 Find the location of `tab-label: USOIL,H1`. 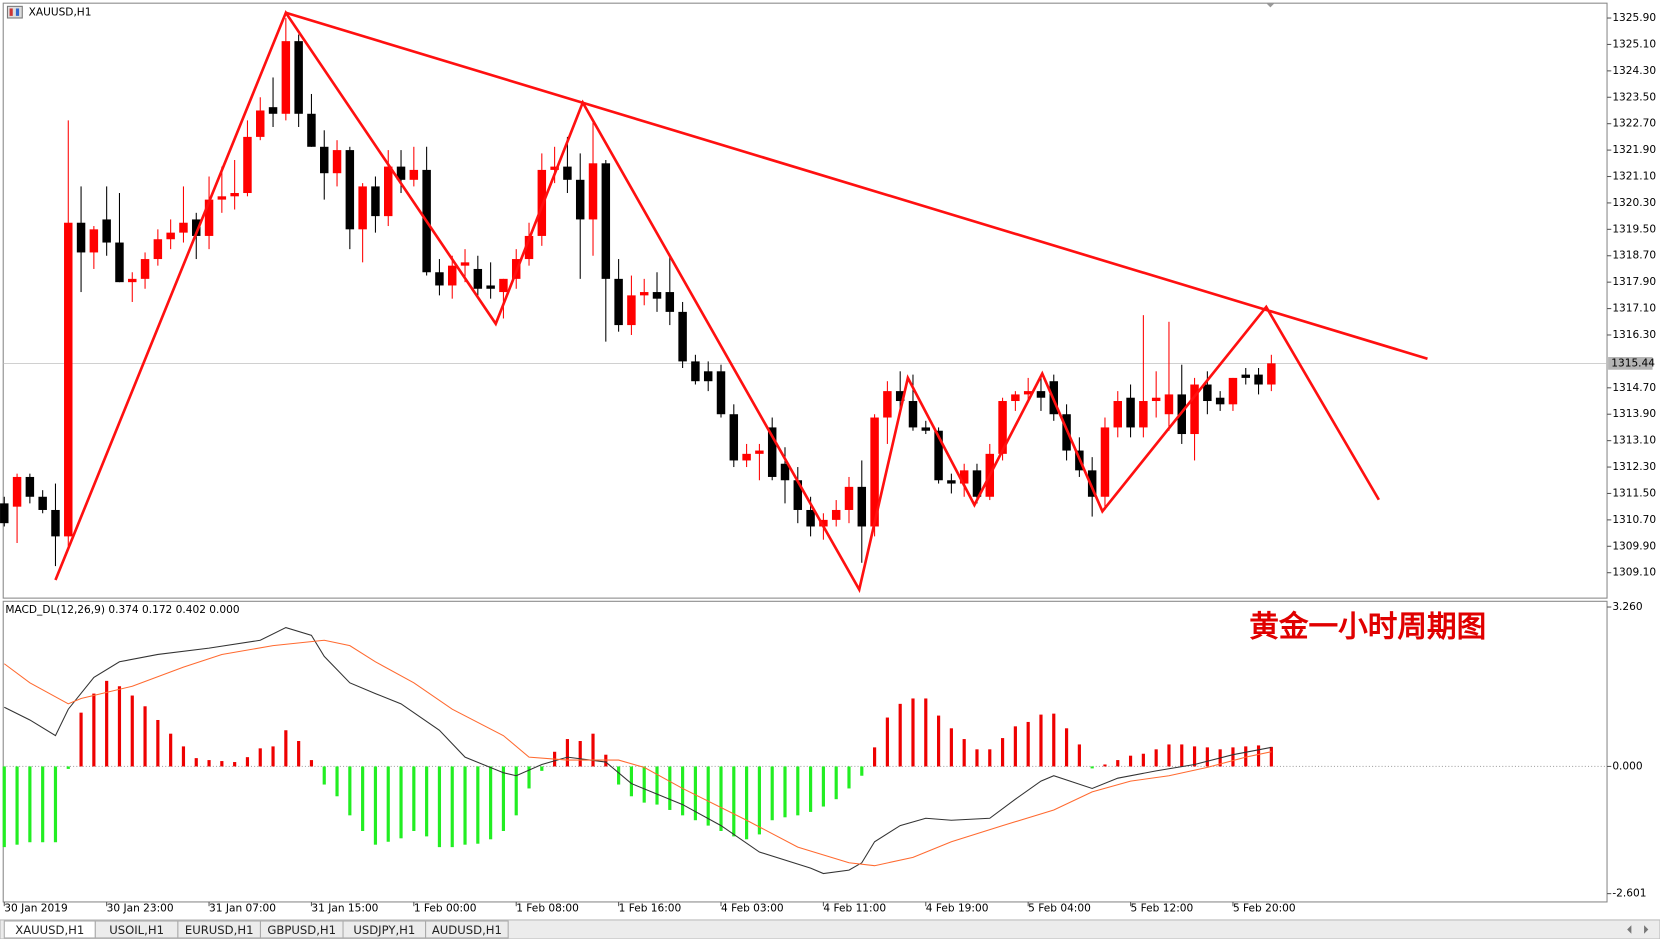

tab-label: USOIL,H1 is located at coordinates (136, 930).